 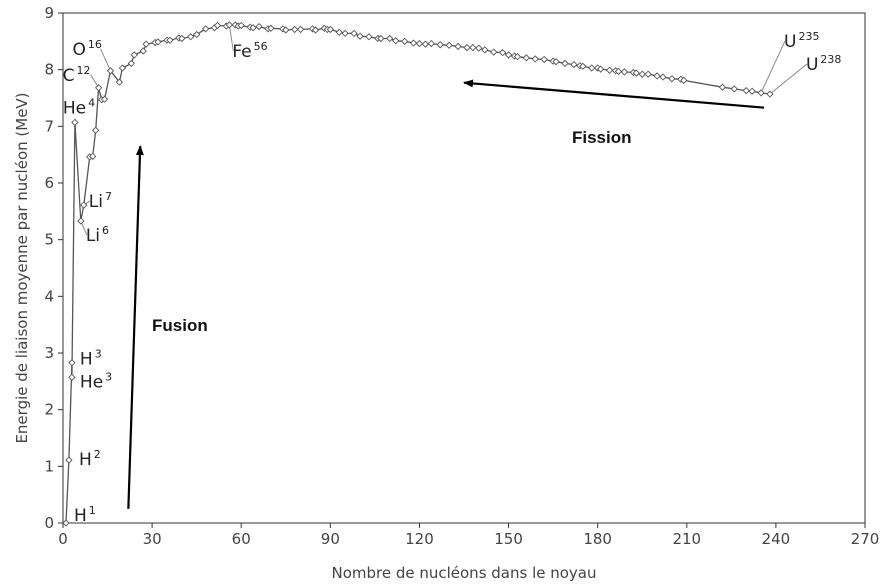 What do you see at coordinates (241, 539) in the screenshot?
I see `x-tick-label: 60` at bounding box center [241, 539].